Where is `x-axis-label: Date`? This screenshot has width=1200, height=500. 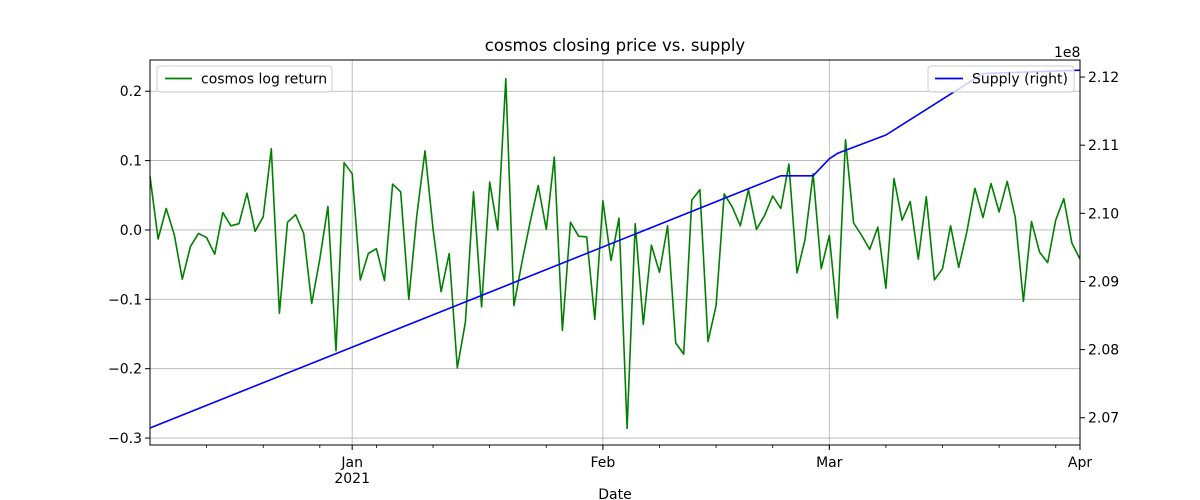 x-axis-label: Date is located at coordinates (614, 493).